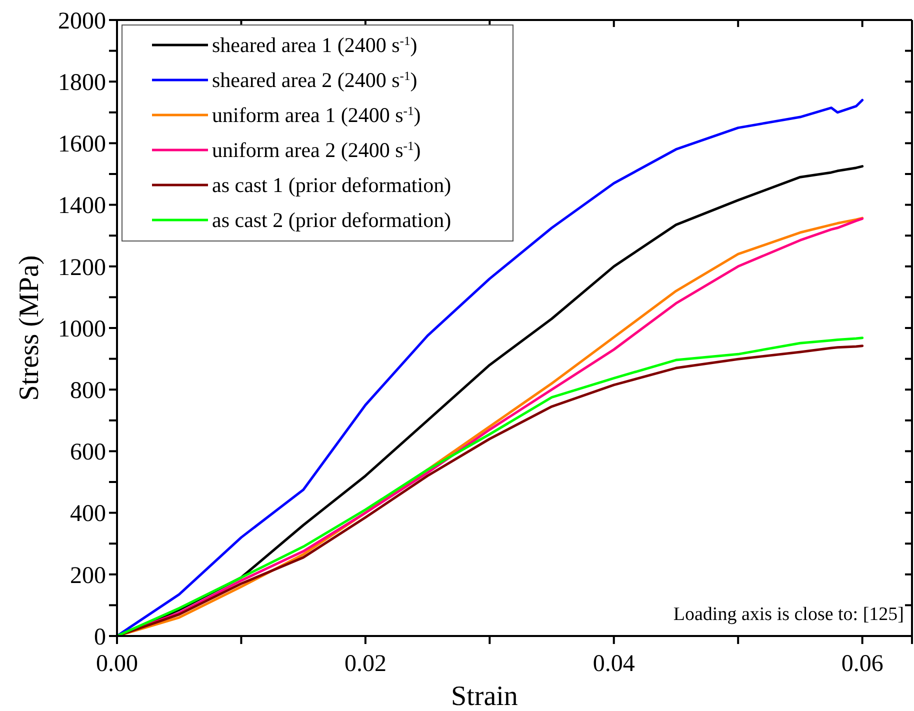 The image size is (914, 711). What do you see at coordinates (88, 391) in the screenshot?
I see `y-tick-label: 800` at bounding box center [88, 391].